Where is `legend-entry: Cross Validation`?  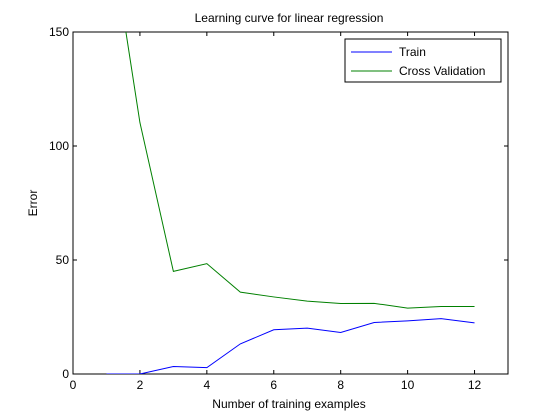 legend-entry: Cross Validation is located at coordinates (442, 71).